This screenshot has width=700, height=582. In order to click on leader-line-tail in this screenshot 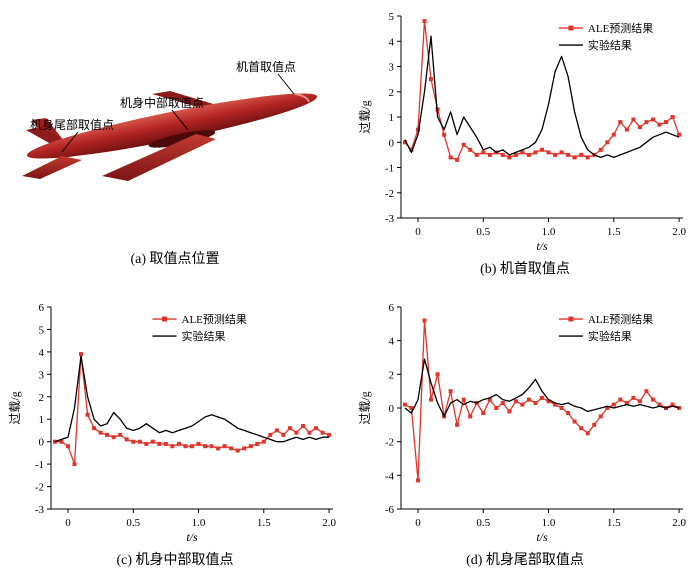, I will do `click(70, 142)`.